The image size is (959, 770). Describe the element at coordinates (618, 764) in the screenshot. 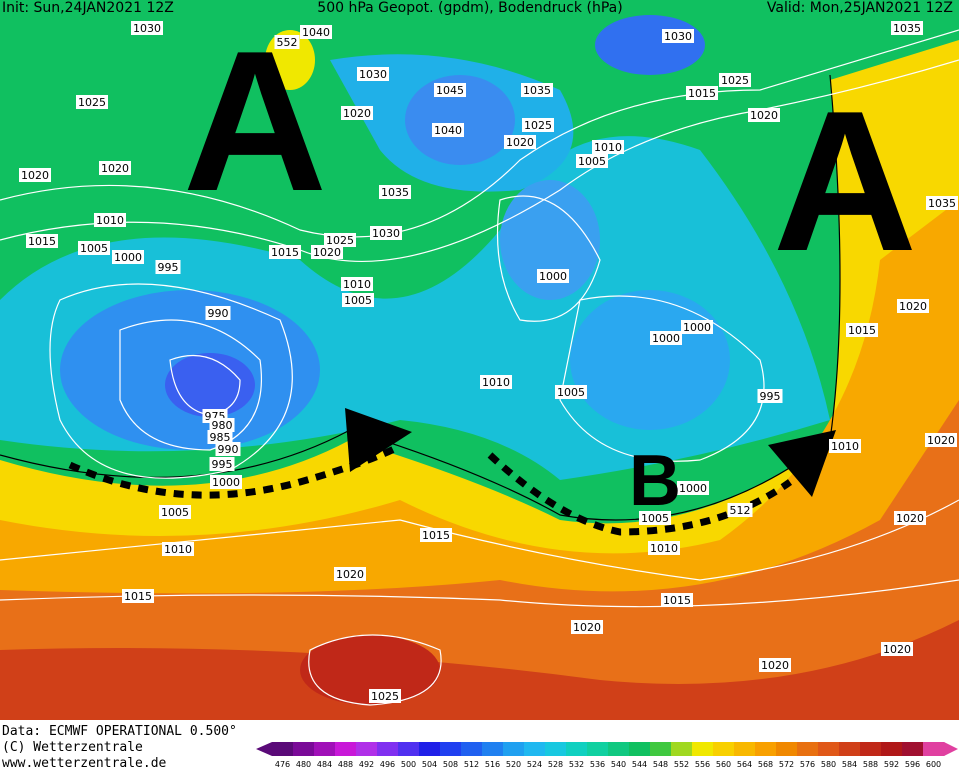

I see `legend-label: 540` at that location.